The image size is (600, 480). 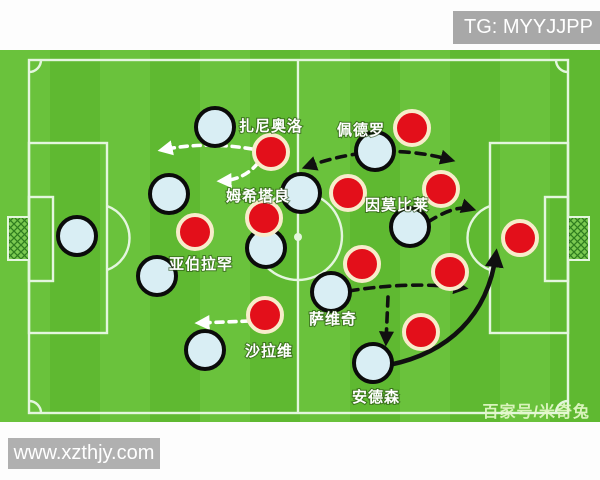 I want to click on right-penalty-arc, so click(x=478, y=238).